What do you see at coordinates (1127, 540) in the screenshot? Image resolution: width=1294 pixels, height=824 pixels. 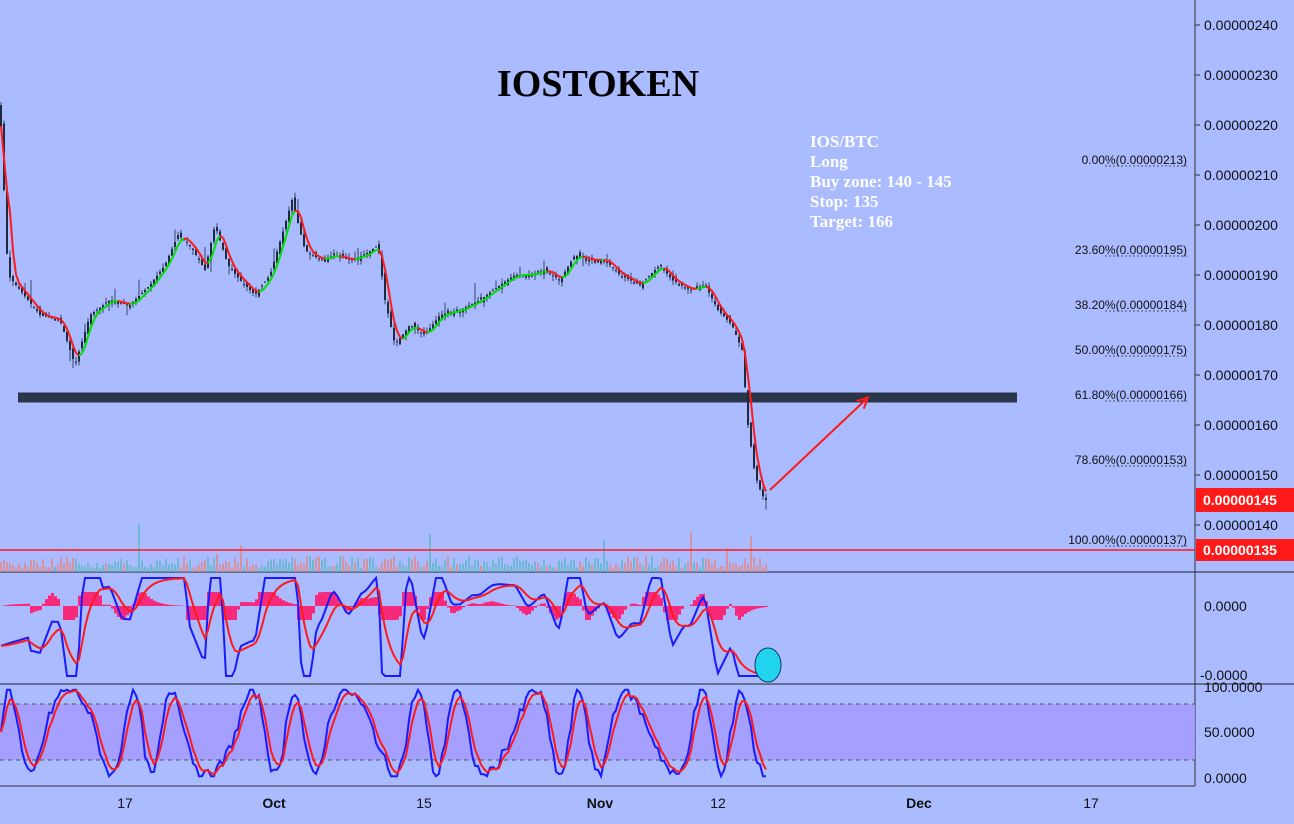 I see `fib-level-label: 100.00%(0.00000137)` at bounding box center [1127, 540].